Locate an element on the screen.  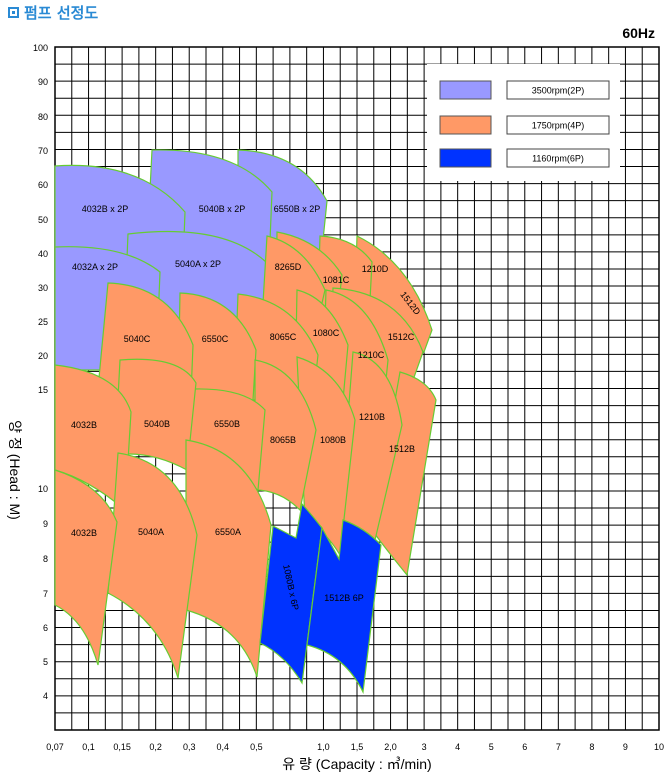
pump-region-label: 1080C is located at coordinates (326, 333).